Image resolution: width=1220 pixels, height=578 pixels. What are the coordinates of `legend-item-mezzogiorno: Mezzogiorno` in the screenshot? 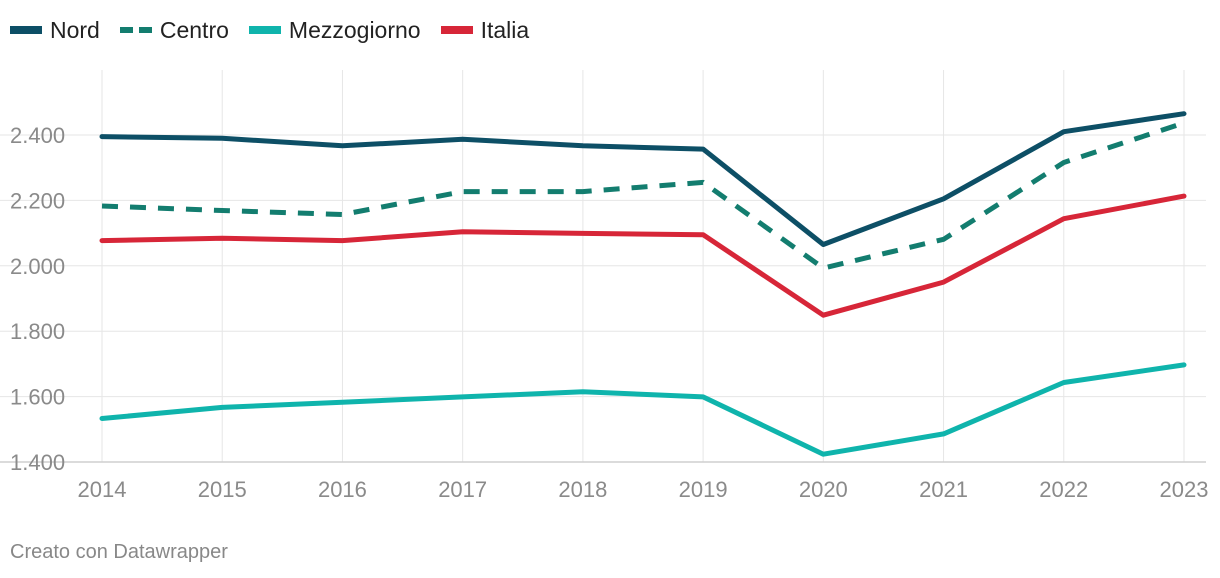 It's located at (334, 30).